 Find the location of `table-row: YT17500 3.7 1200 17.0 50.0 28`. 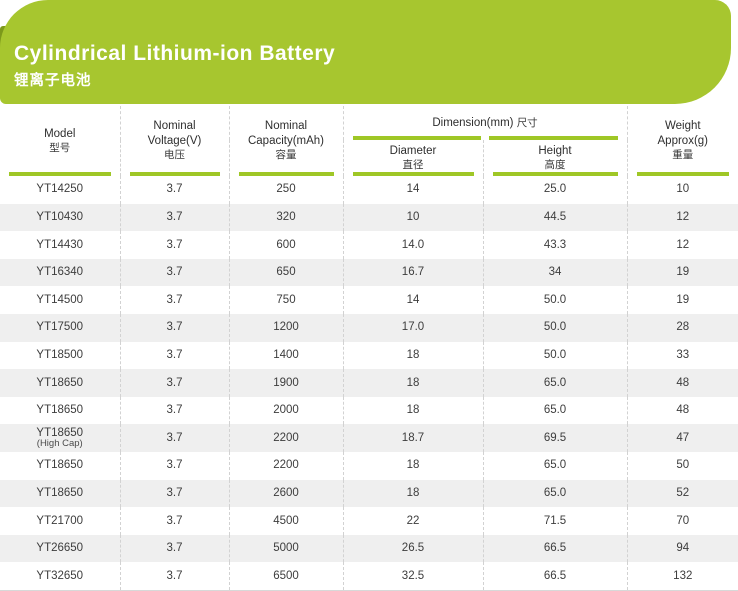

table-row: YT17500 3.7 1200 17.0 50.0 28 is located at coordinates (369, 327).